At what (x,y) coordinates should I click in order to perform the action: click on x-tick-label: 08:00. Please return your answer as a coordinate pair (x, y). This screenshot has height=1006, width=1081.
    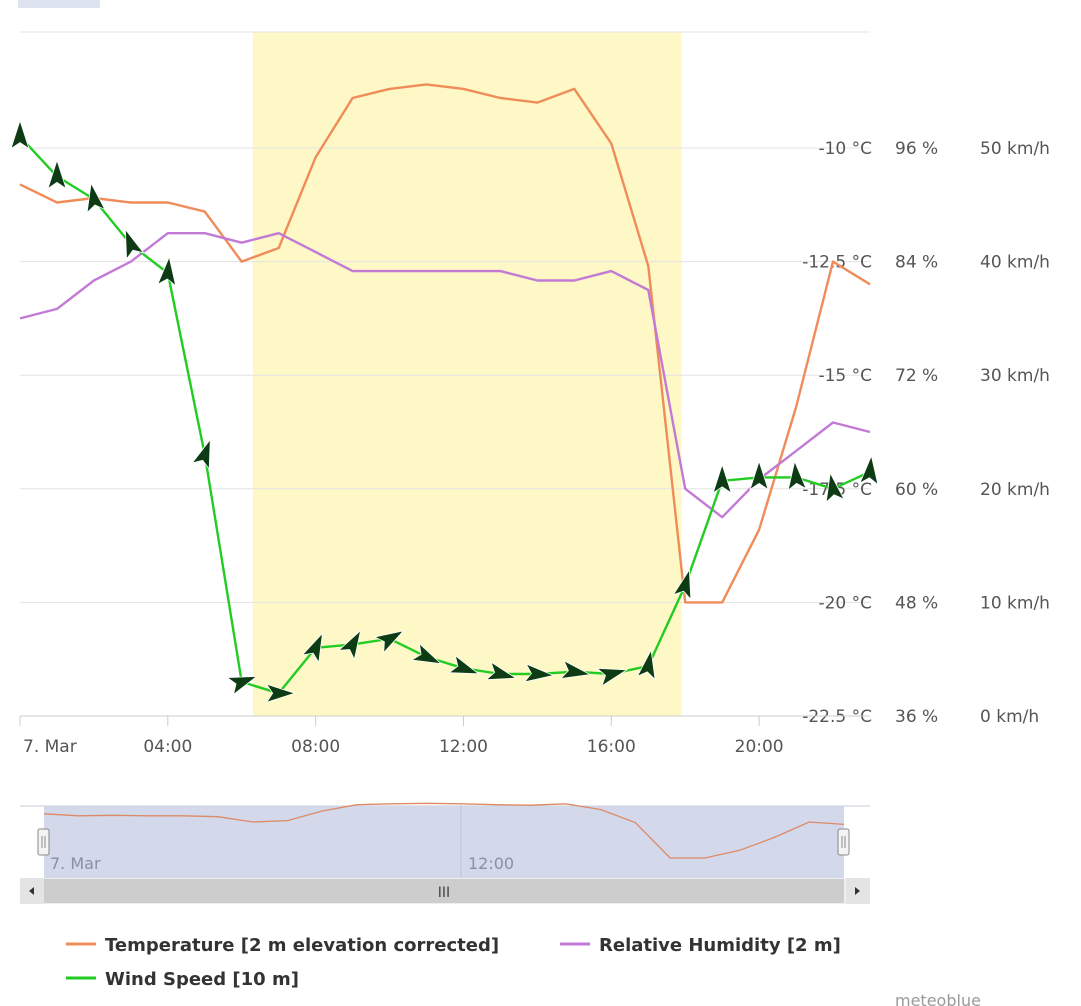
    Looking at the image, I should click on (315, 747).